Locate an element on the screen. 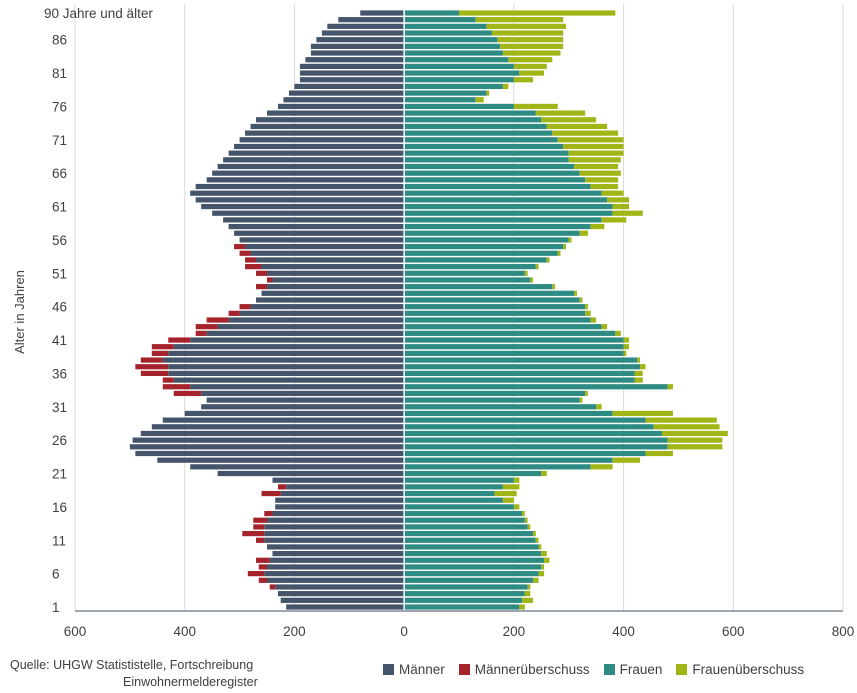 This screenshot has width=857, height=693. y-tick-label-0: 1 is located at coordinates (56, 607).